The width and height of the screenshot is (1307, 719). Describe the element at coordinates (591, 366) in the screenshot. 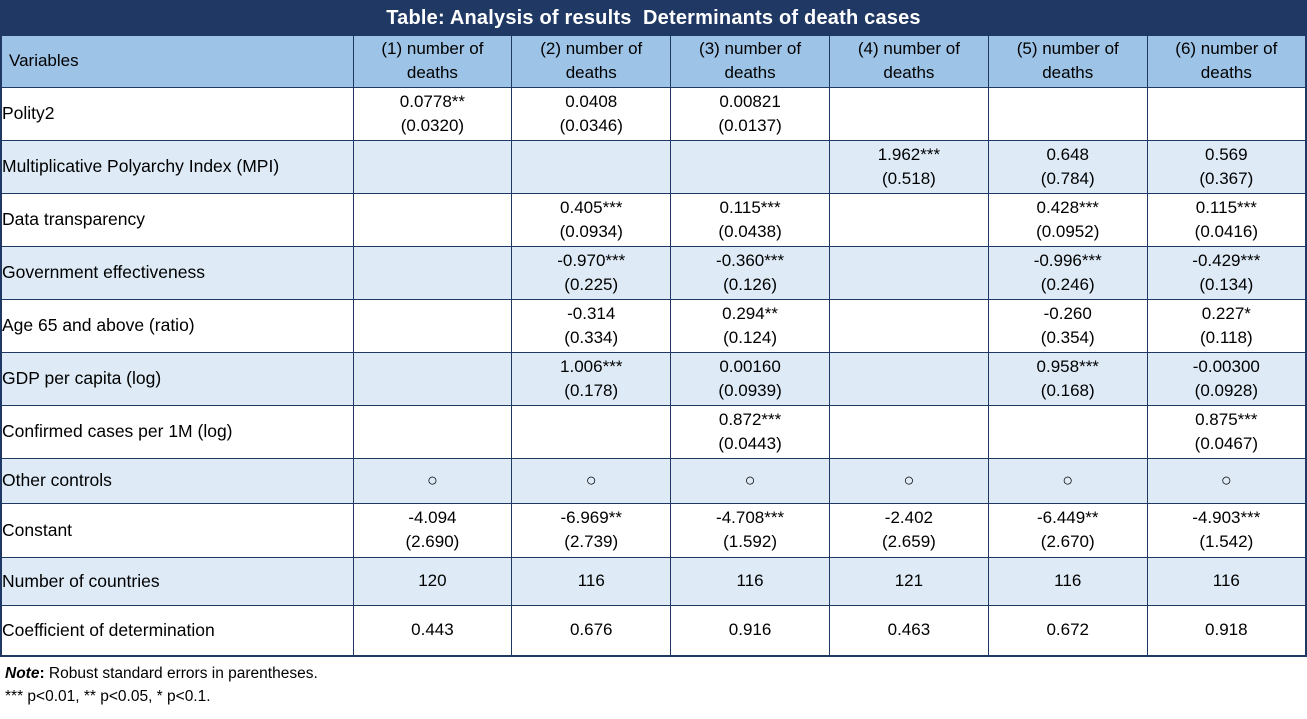

I see `estimate-value: 1.006***` at that location.